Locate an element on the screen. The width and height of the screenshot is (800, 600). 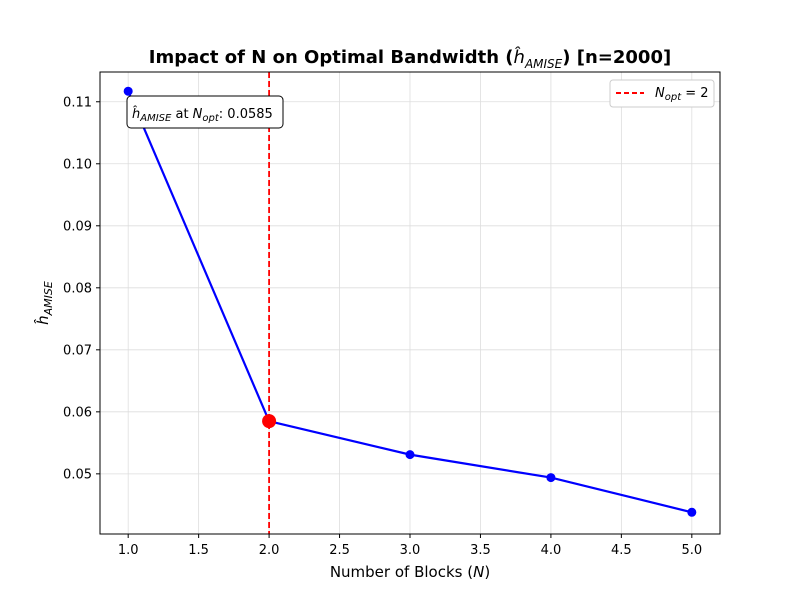
x-tick-label: 2.0 is located at coordinates (269, 550).